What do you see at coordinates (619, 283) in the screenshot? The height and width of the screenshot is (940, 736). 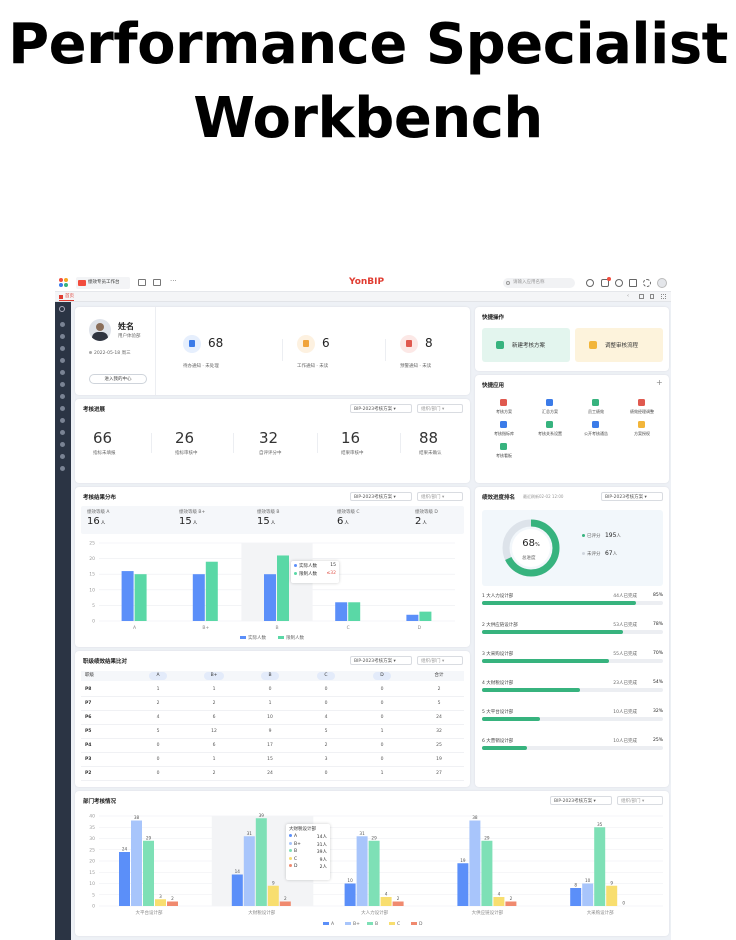 I see `refresh-icon` at bounding box center [619, 283].